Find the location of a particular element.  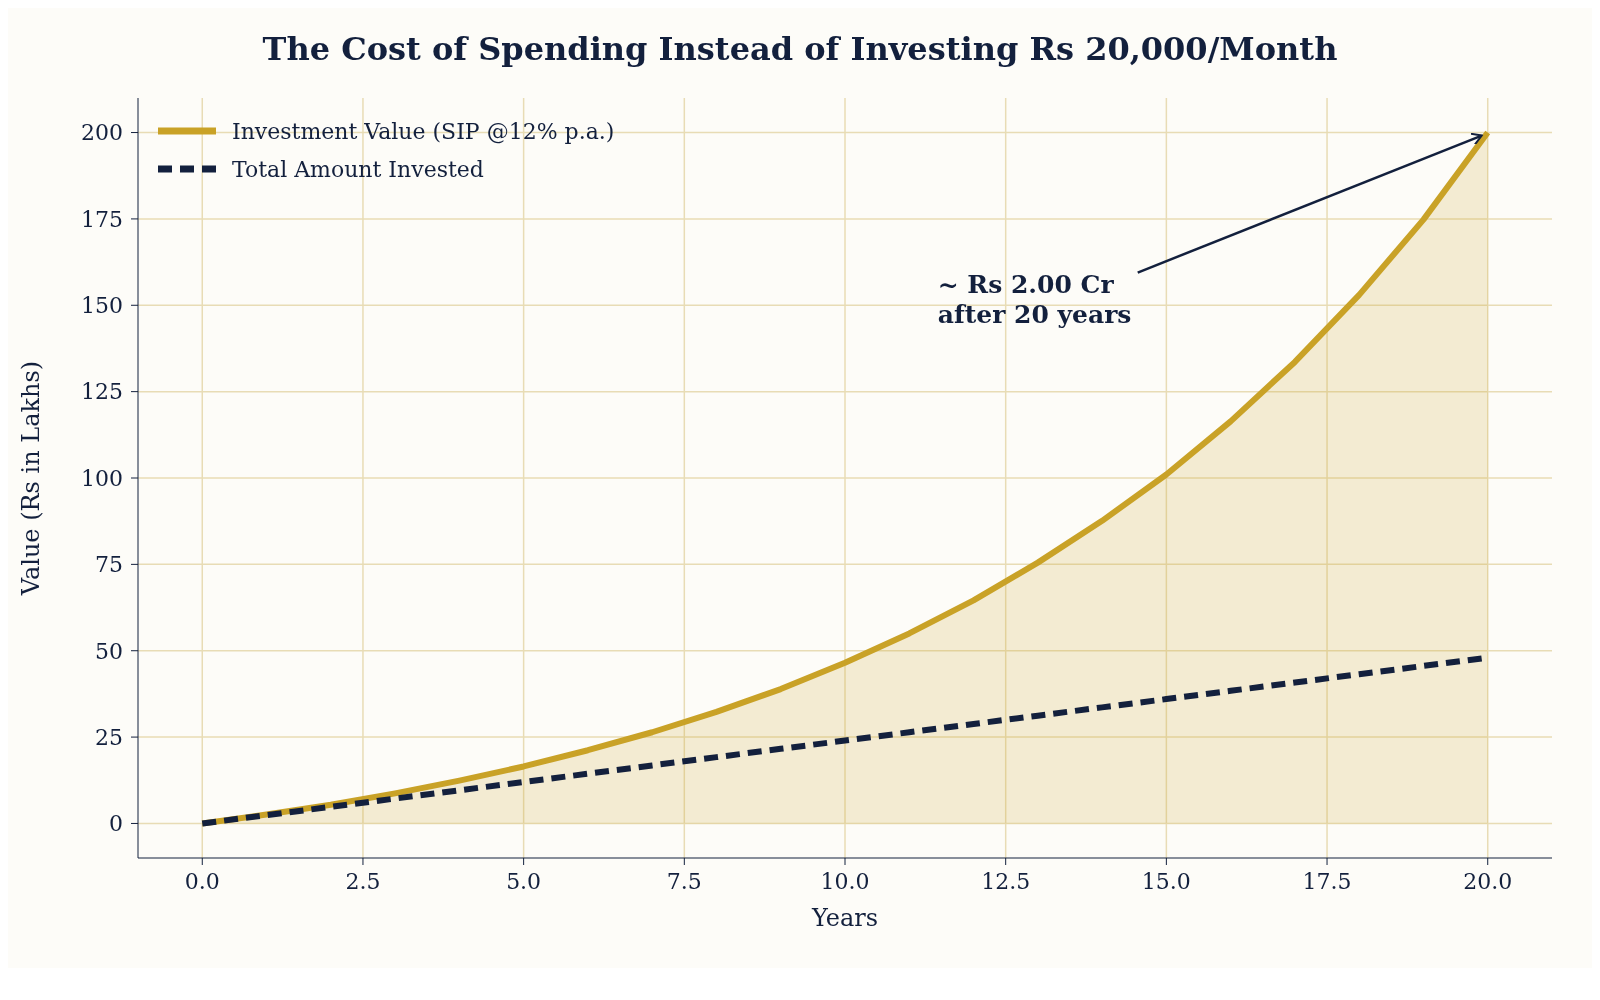

x-tick-label: 0.0 is located at coordinates (202, 881).